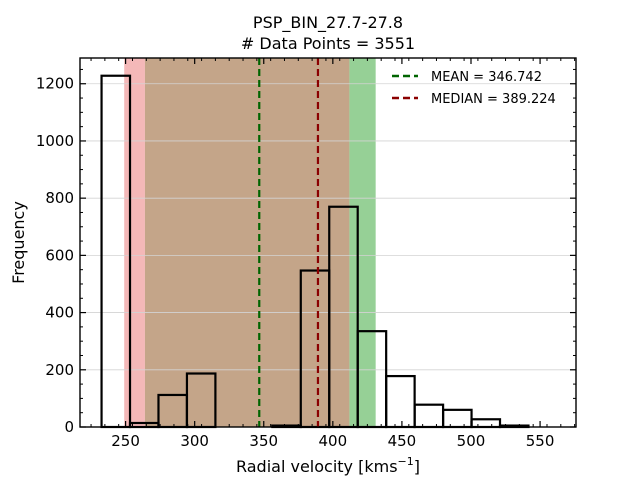  What do you see at coordinates (362, 242) in the screenshot?
I see `green-band` at bounding box center [362, 242].